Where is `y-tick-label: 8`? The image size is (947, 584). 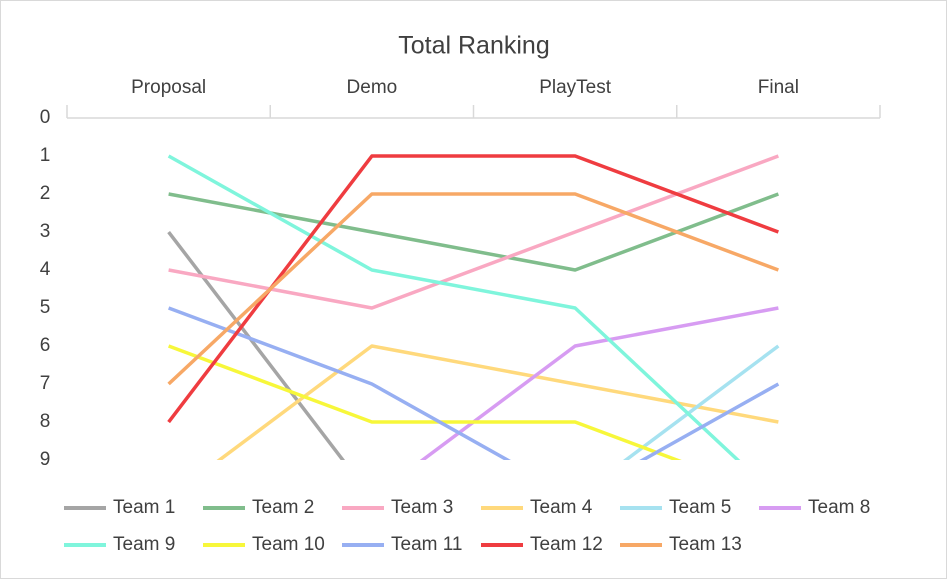 y-tick-label: 8 is located at coordinates (45, 421).